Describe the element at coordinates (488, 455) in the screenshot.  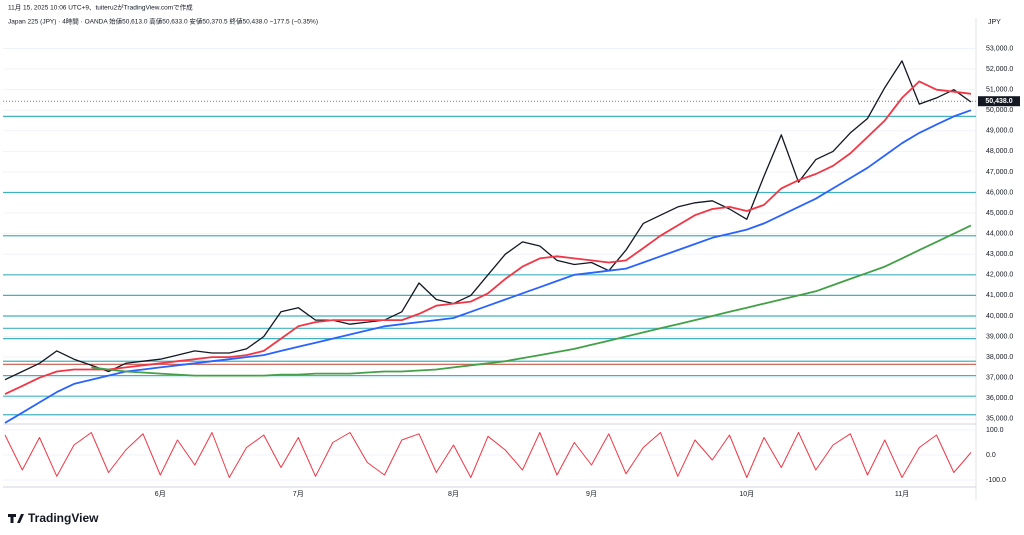
I see `series-line` at that location.